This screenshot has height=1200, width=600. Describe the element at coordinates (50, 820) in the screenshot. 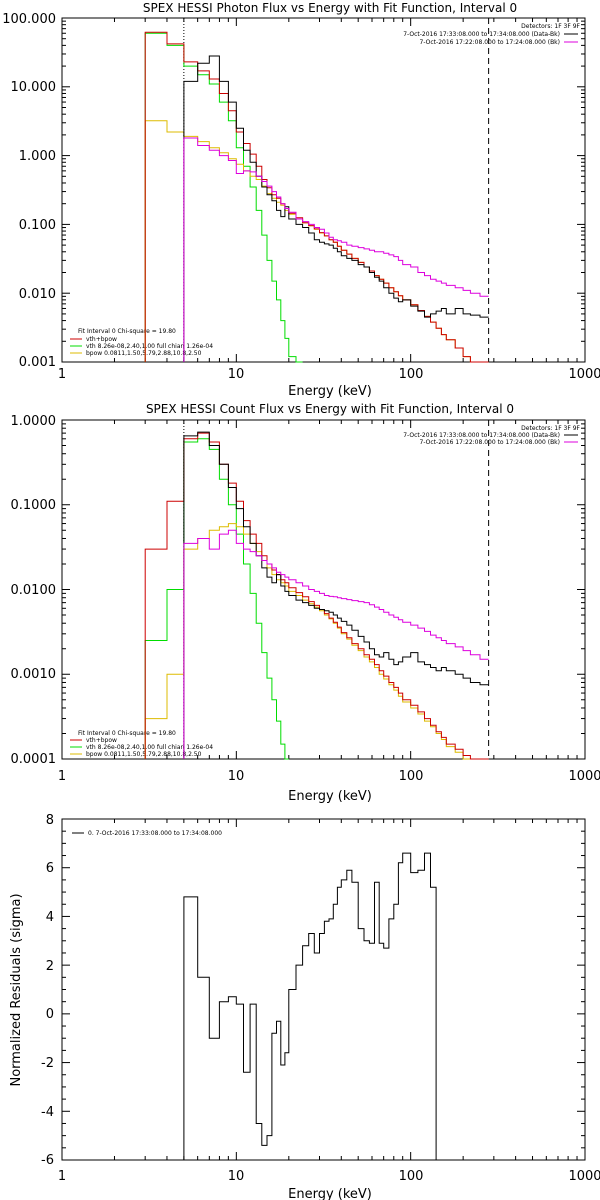

I see `residuals-y-tick-8: 8` at that location.